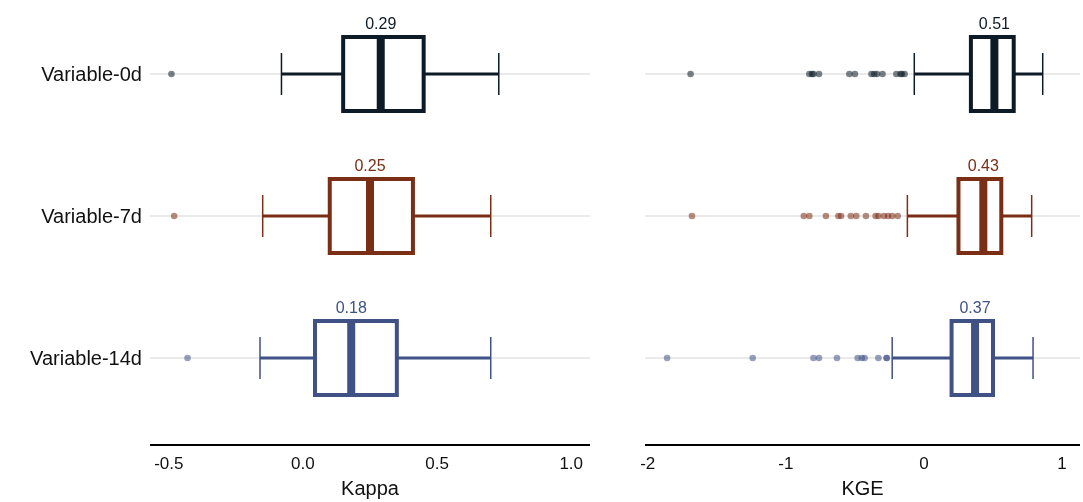 The height and width of the screenshot is (502, 1083). Describe the element at coordinates (975, 307) in the screenshot. I see `text: 0.37` at that location.